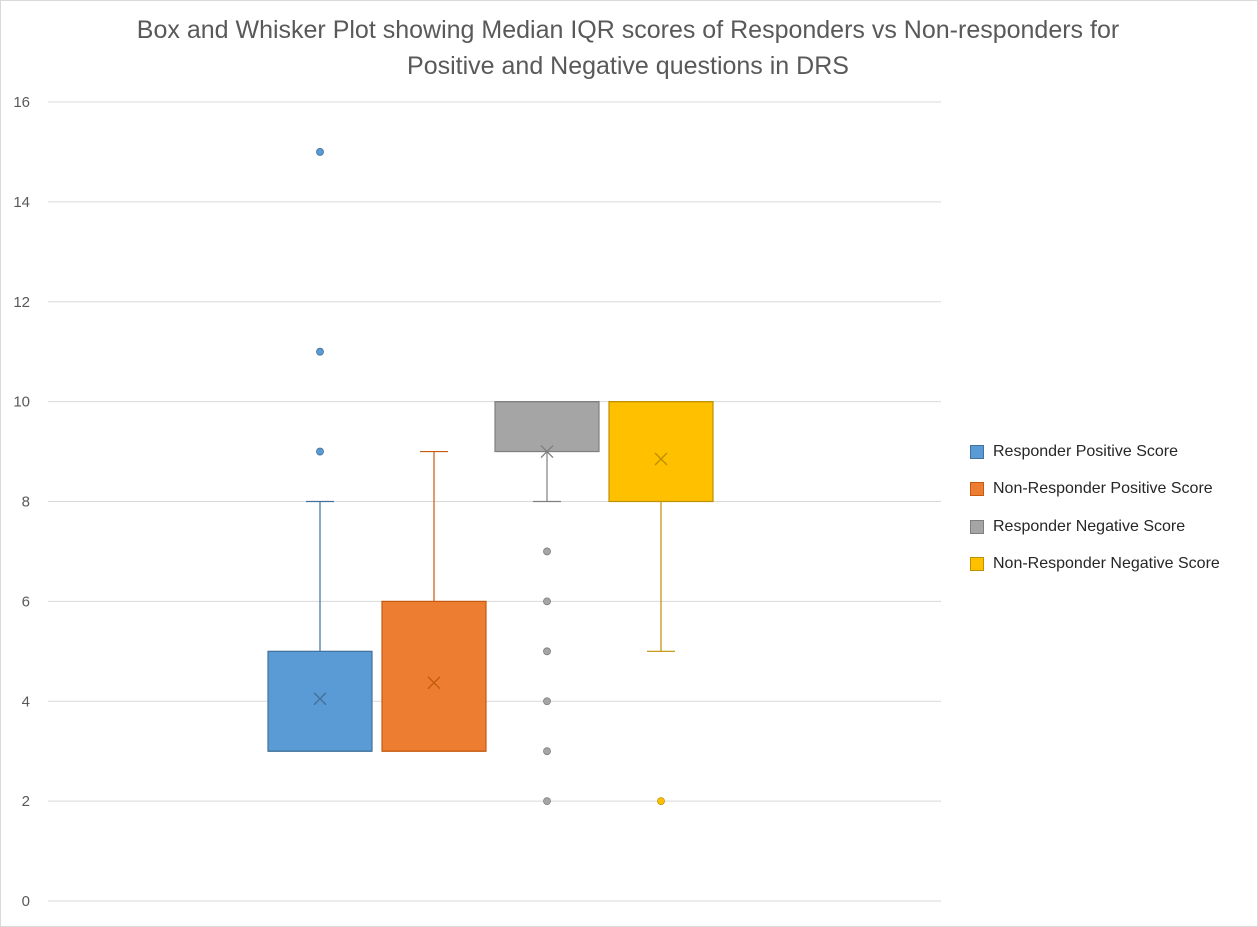  What do you see at coordinates (661, 459) in the screenshot?
I see `non-responder-negative-score-mean-marker-b` at bounding box center [661, 459].